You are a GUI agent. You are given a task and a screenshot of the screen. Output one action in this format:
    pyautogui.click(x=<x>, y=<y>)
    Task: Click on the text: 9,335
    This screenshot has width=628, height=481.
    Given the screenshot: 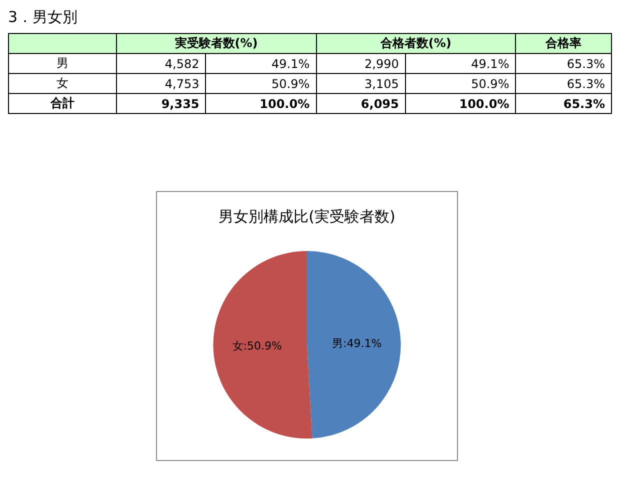 What is the action you would take?
    pyautogui.click(x=180, y=103)
    